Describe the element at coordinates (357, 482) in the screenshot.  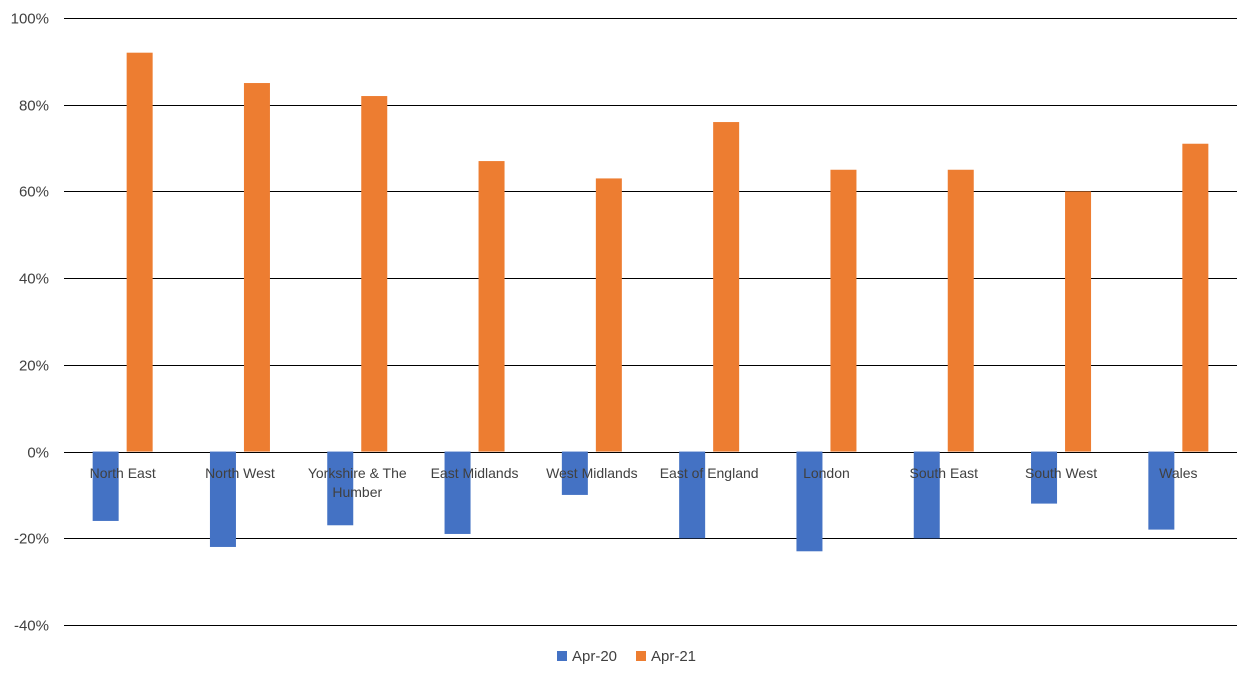
I see `category-label: Yorkshire & The Humber` at that location.